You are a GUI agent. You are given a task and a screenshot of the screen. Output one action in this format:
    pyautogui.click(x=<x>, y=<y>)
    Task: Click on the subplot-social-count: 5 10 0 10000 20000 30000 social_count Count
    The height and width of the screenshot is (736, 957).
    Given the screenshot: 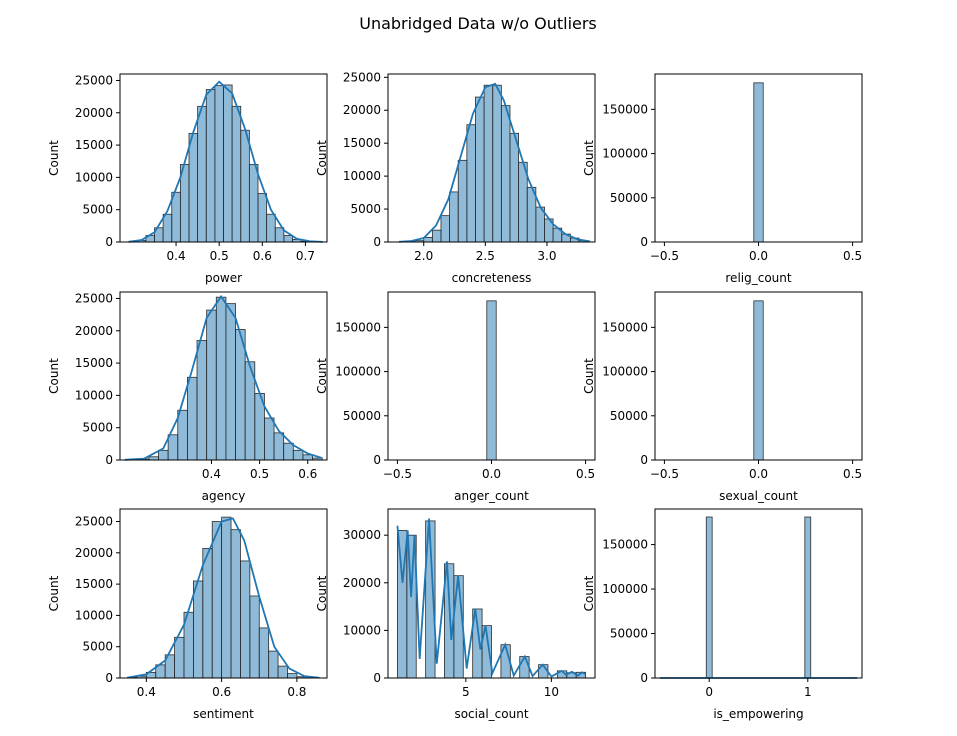 What is the action you would take?
    pyautogui.click(x=455, y=614)
    